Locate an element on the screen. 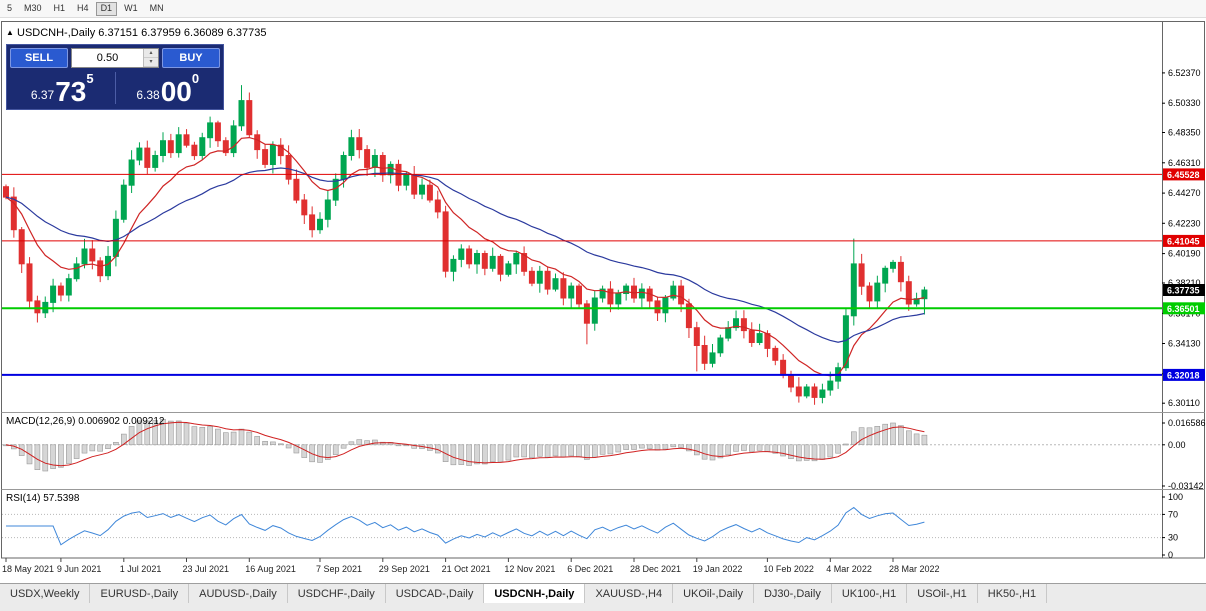 The width and height of the screenshot is (1206, 611). svg-text: 6.41045 is located at coordinates (1183, 241).